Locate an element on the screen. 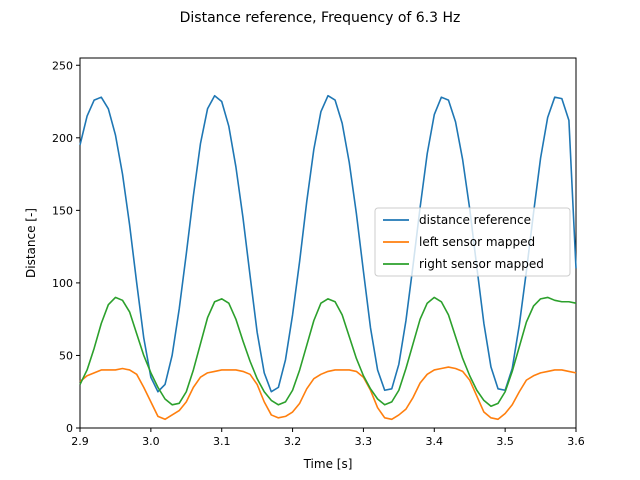  x-tick-label: 3.5 is located at coordinates (505, 441).